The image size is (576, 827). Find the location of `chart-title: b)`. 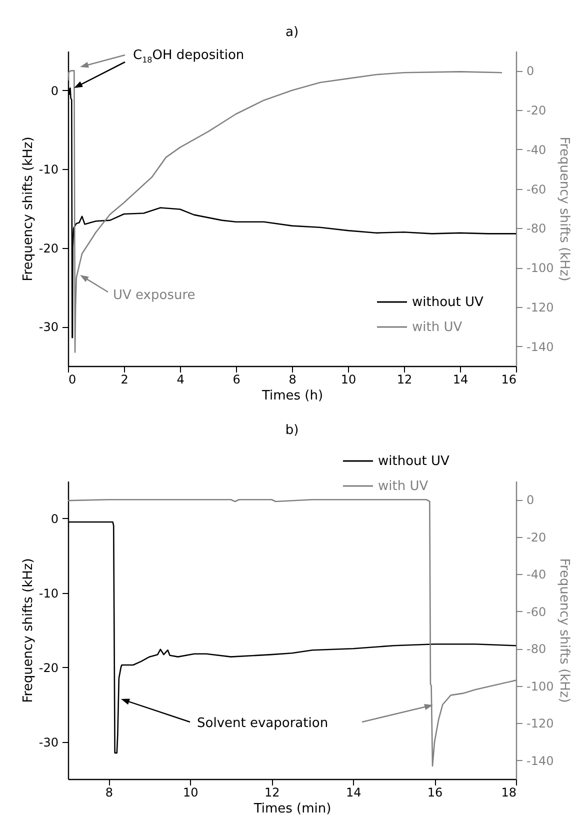

chart-title: b) is located at coordinates (292, 430).